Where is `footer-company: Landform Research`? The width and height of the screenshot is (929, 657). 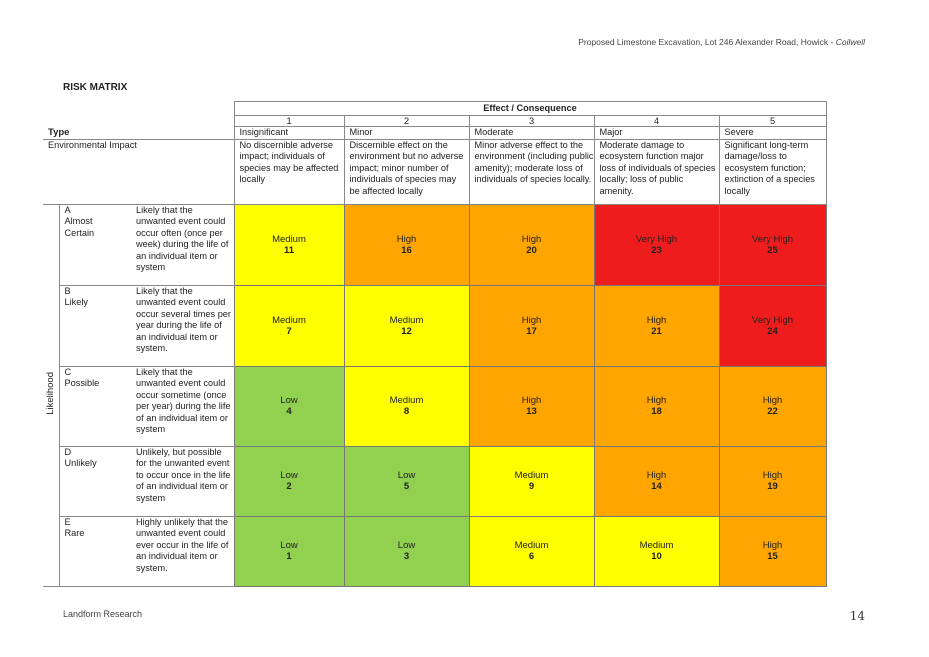 footer-company: Landform Research is located at coordinates (103, 614).